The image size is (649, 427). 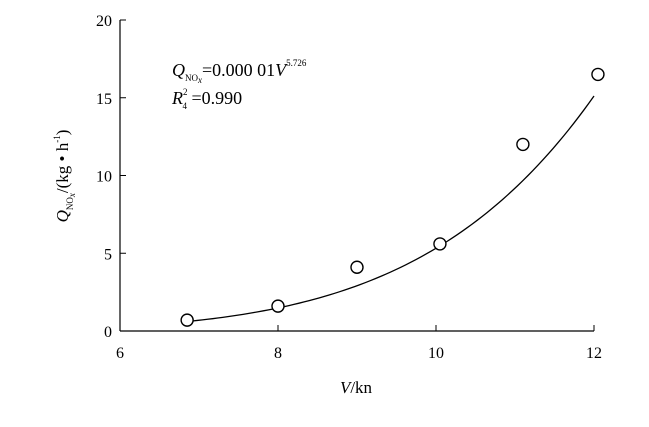 I want to click on x-tick-label: 6, so click(x=120, y=353).